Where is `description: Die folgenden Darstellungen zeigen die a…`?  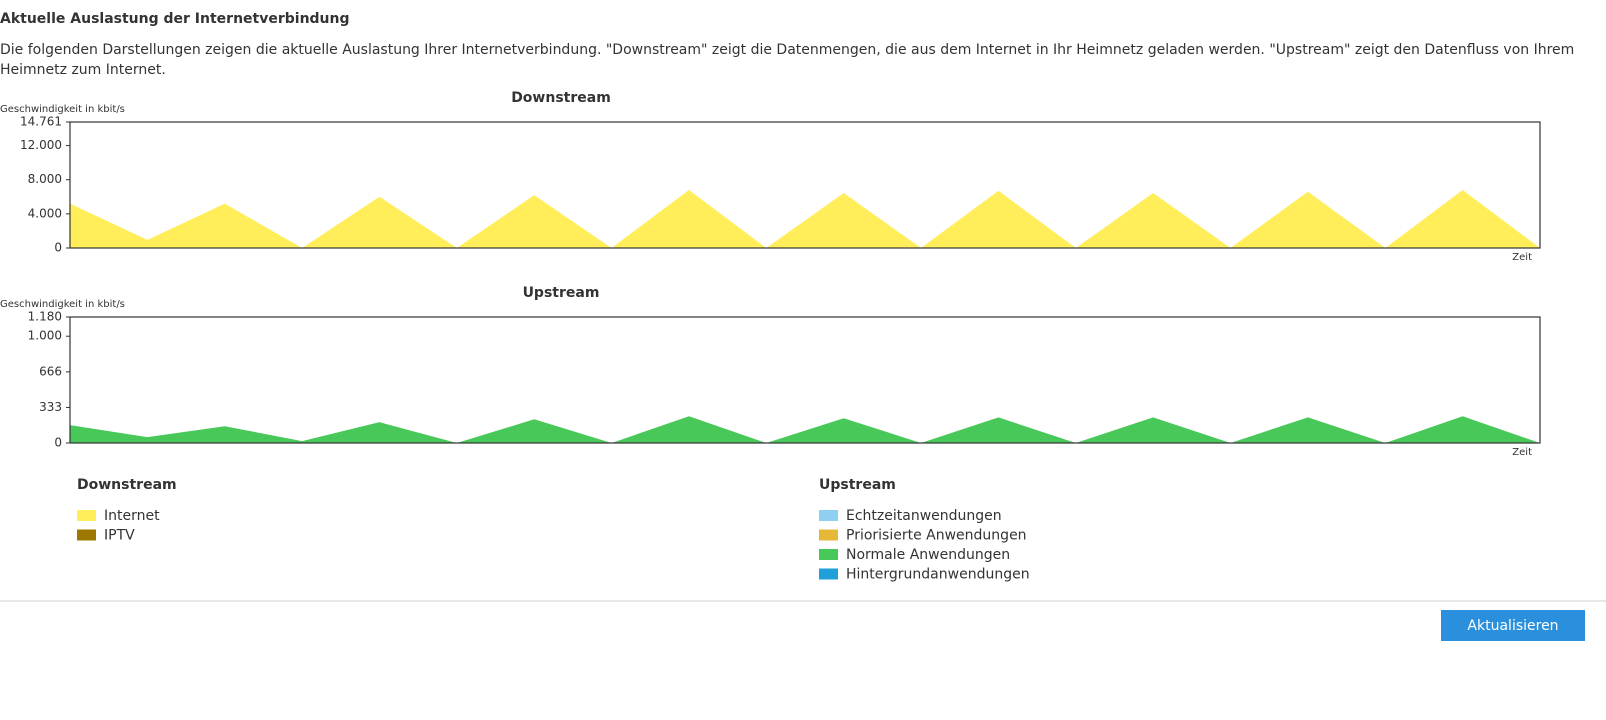 description: Die folgenden Darstellungen zeigen die a… is located at coordinates (787, 60).